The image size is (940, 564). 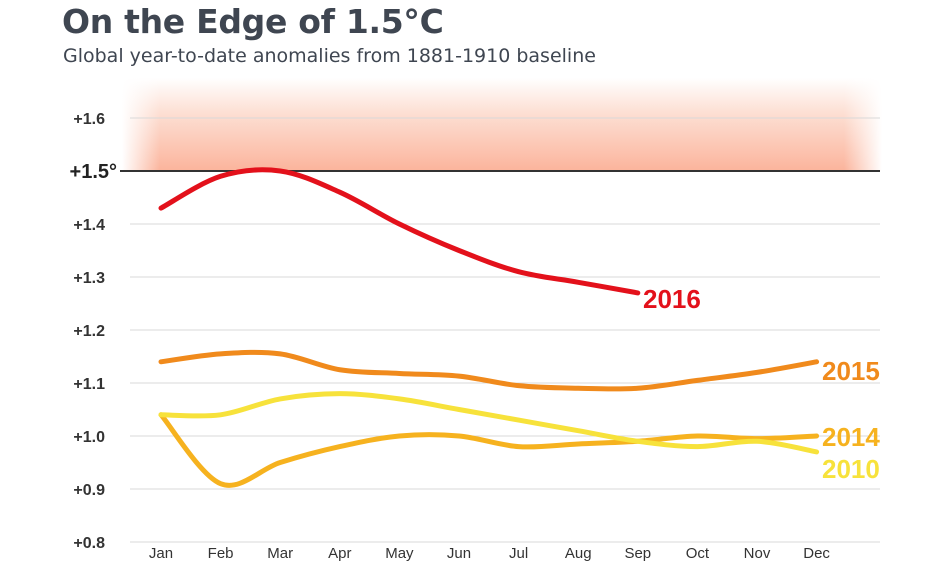 What do you see at coordinates (851, 469) in the screenshot?
I see `series-label-2010: 2010` at bounding box center [851, 469].